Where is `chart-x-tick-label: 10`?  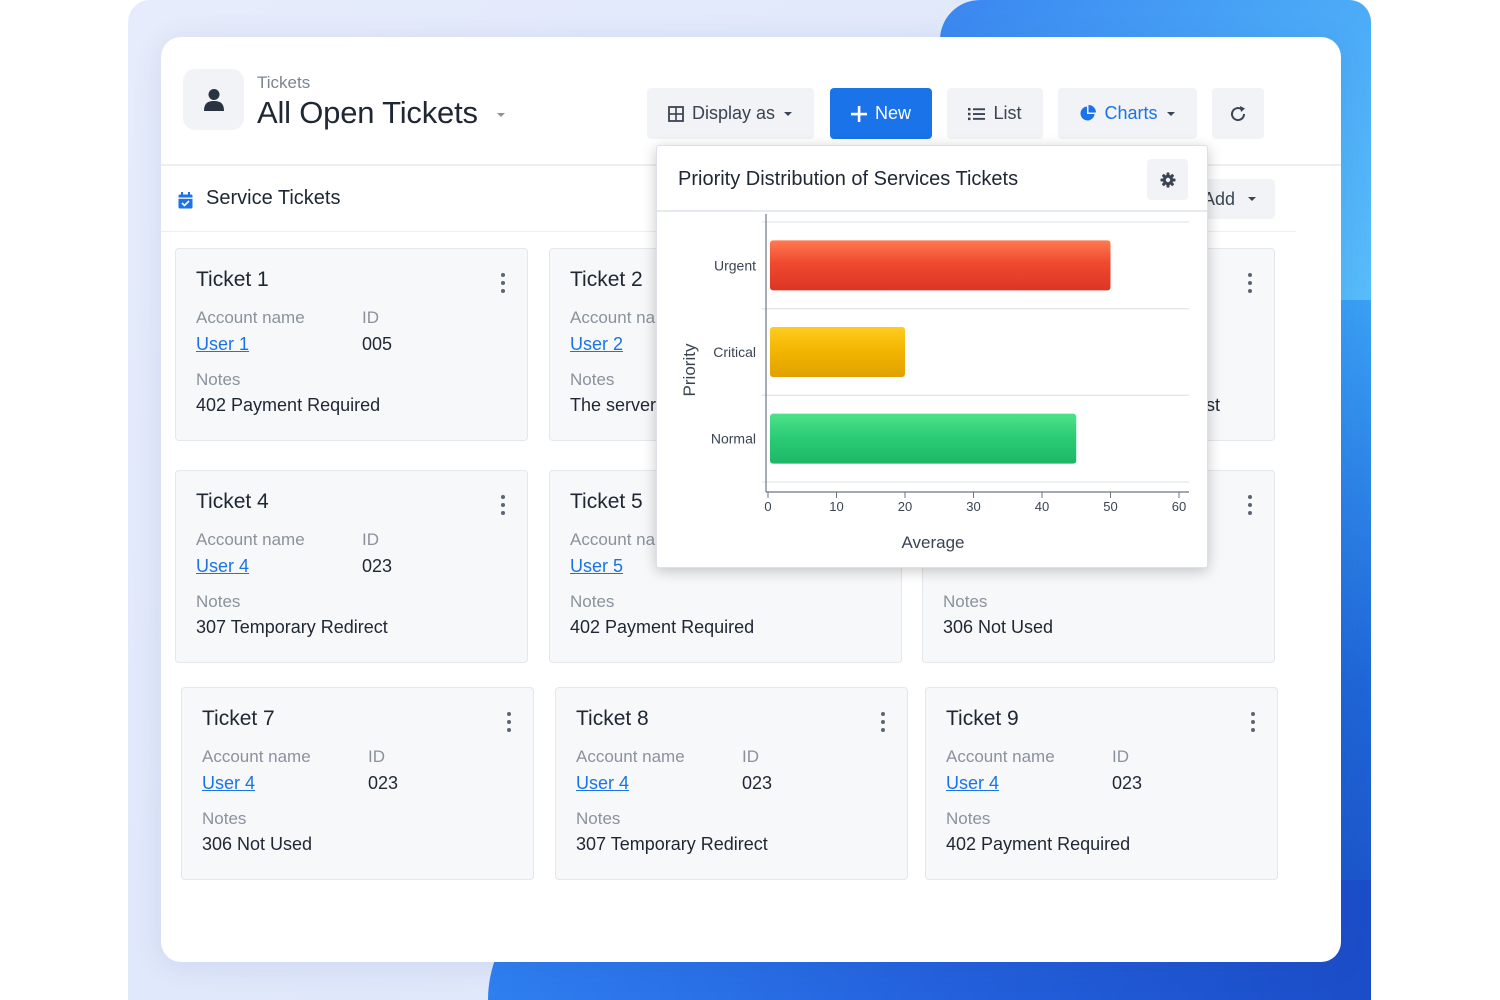
chart-x-tick-label: 10 is located at coordinates (836, 506).